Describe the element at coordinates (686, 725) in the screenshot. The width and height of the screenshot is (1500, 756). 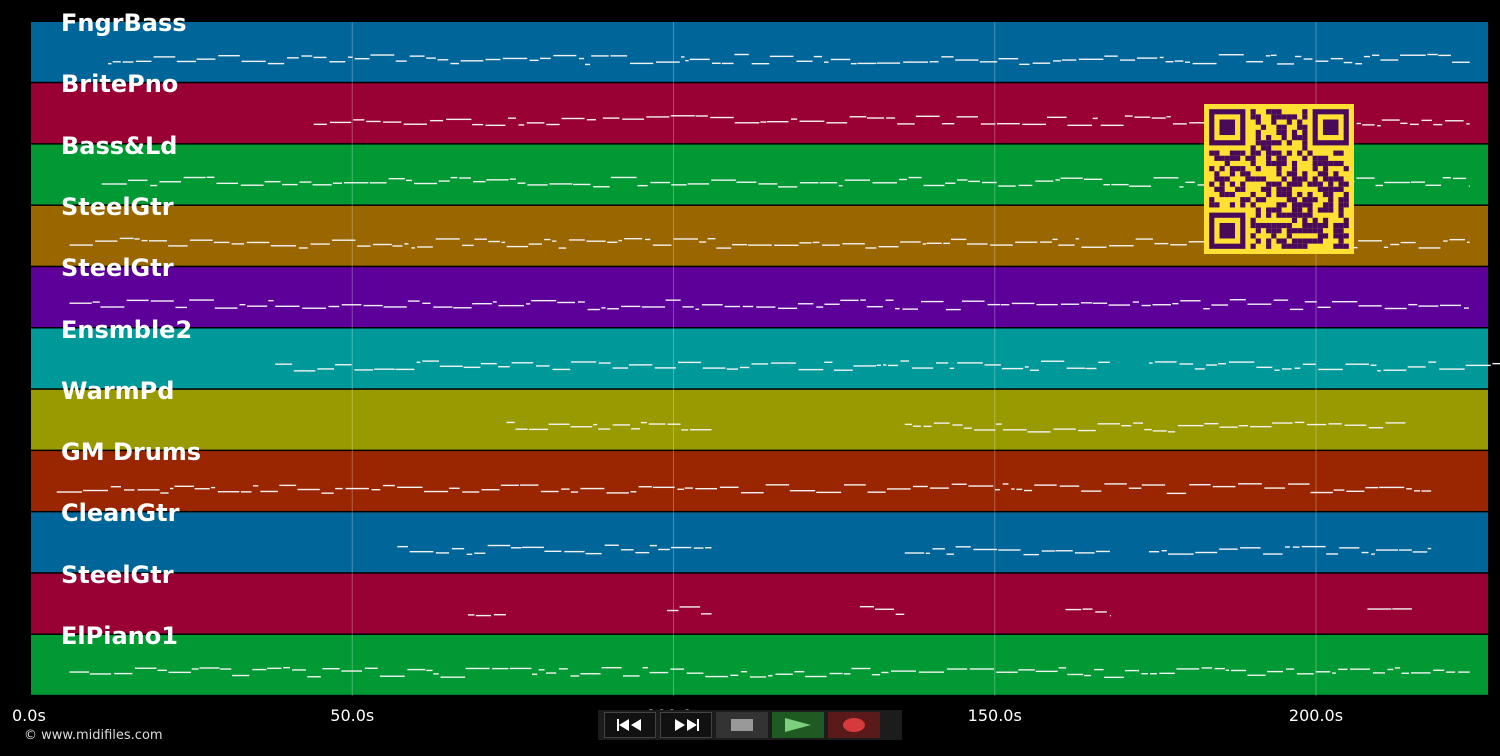
I see `fast-forward-button` at that location.